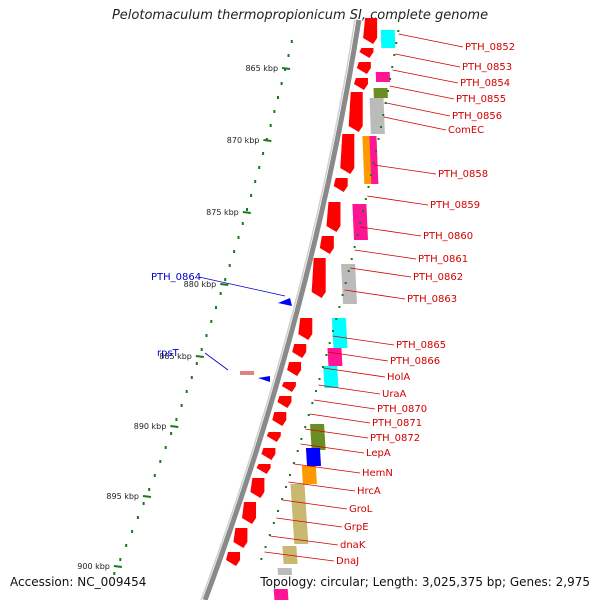  I want to click on gene-label: dnaK, so click(353, 545).